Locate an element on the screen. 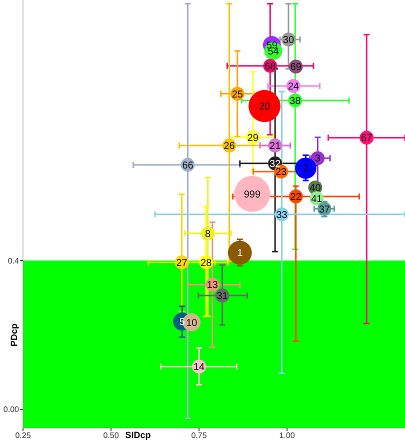 The width and height of the screenshot is (405, 440). series-label: 24 is located at coordinates (294, 86).